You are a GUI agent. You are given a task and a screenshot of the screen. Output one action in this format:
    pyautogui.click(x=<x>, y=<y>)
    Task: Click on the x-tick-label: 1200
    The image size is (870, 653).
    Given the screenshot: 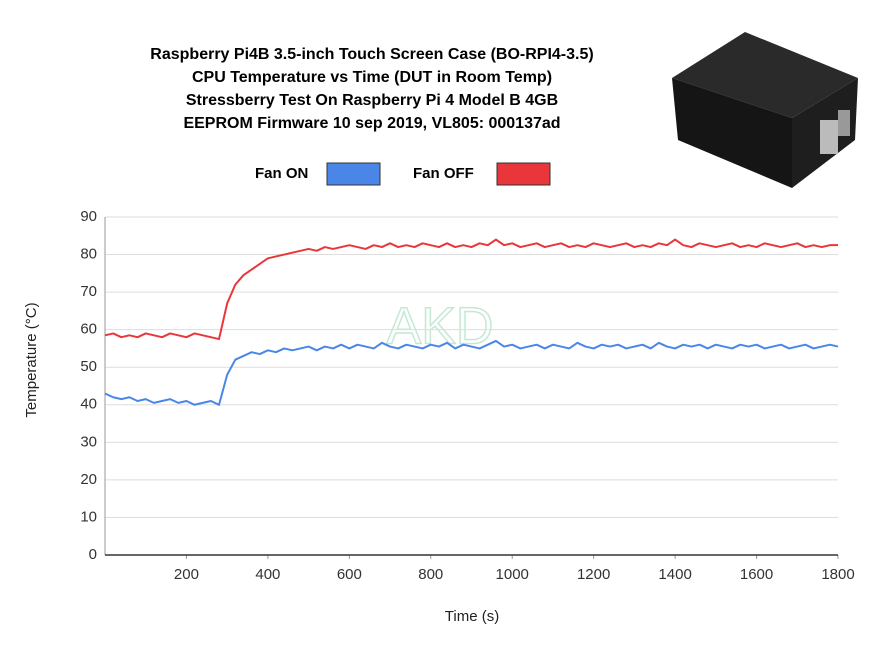 What is the action you would take?
    pyautogui.click(x=593, y=574)
    